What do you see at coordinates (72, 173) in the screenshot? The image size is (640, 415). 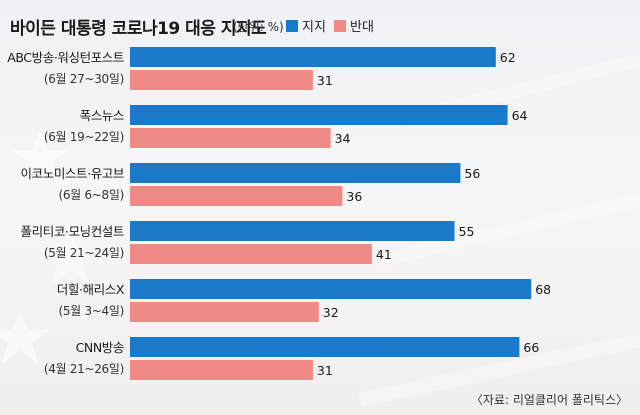 I see `category-label: 이코노미스트·유고브` at bounding box center [72, 173].